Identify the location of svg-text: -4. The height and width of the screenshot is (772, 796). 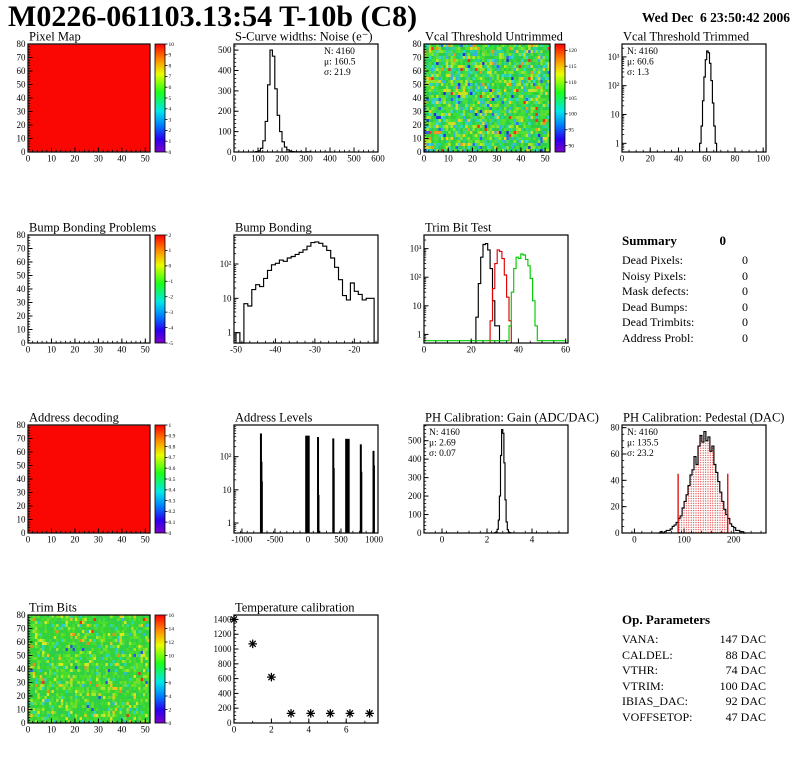
(171, 328).